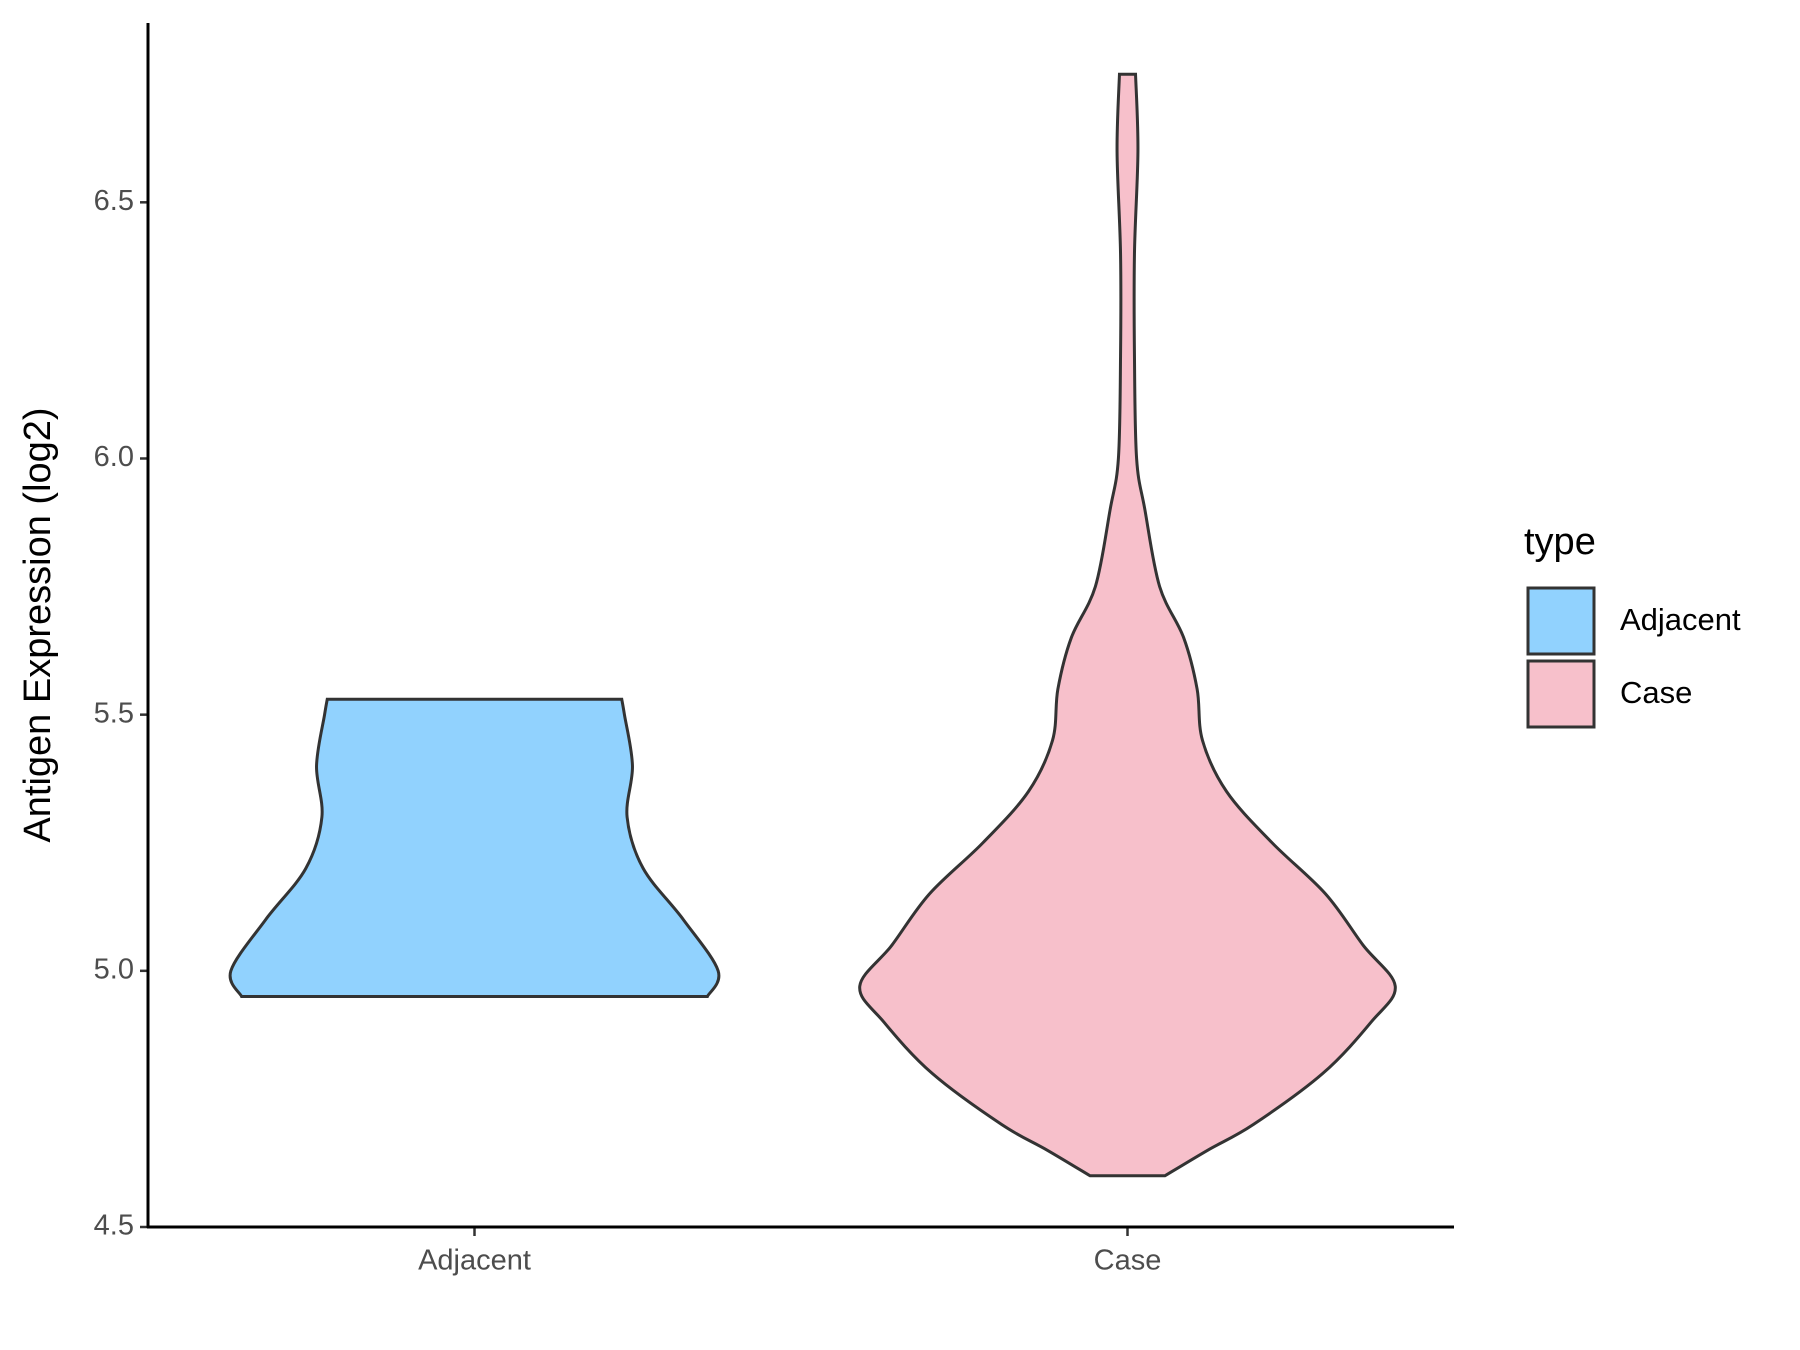  I want to click on legend-title: type, so click(1560, 542).